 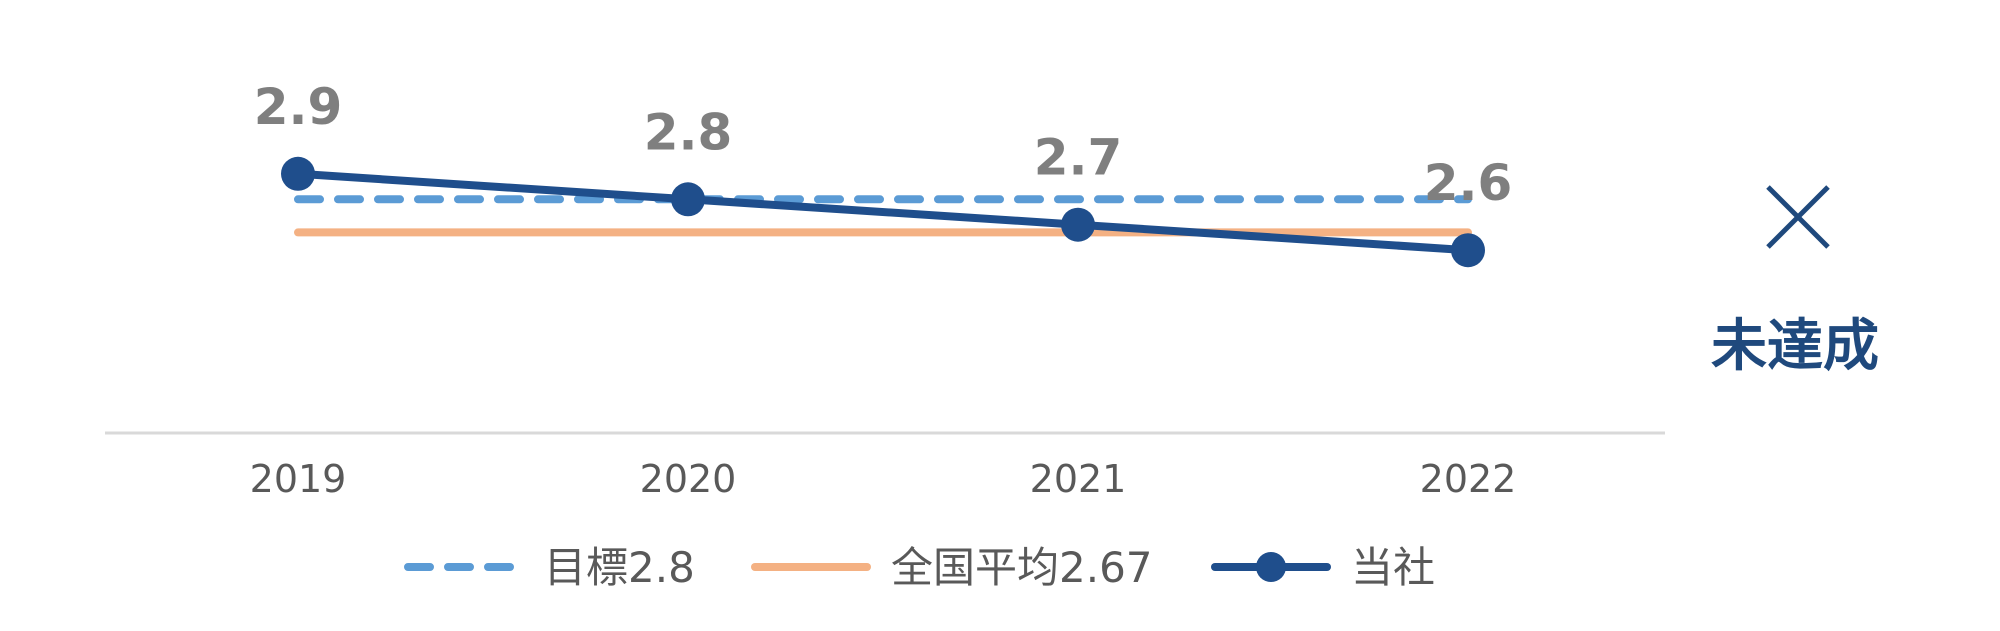 What do you see at coordinates (1323, 567) in the screenshot?
I see `legend-item-2: 当社` at bounding box center [1323, 567].